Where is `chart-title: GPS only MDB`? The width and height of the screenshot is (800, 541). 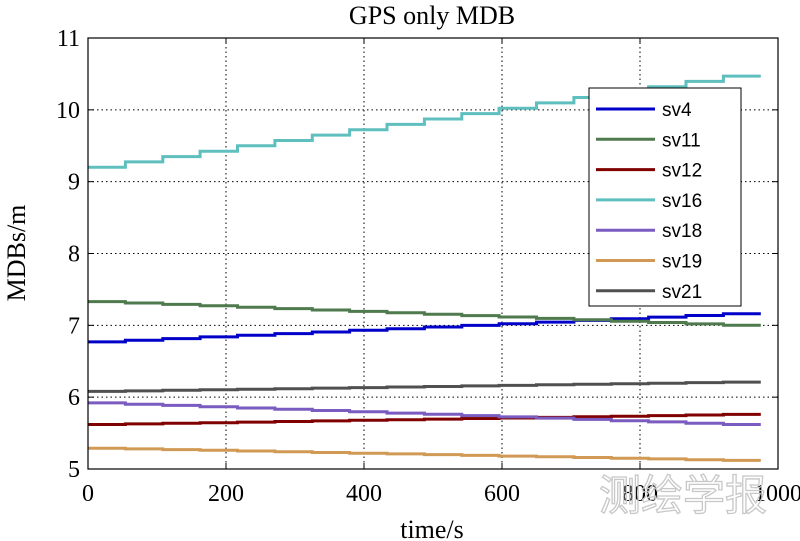 chart-title: GPS only MDB is located at coordinates (432, 15).